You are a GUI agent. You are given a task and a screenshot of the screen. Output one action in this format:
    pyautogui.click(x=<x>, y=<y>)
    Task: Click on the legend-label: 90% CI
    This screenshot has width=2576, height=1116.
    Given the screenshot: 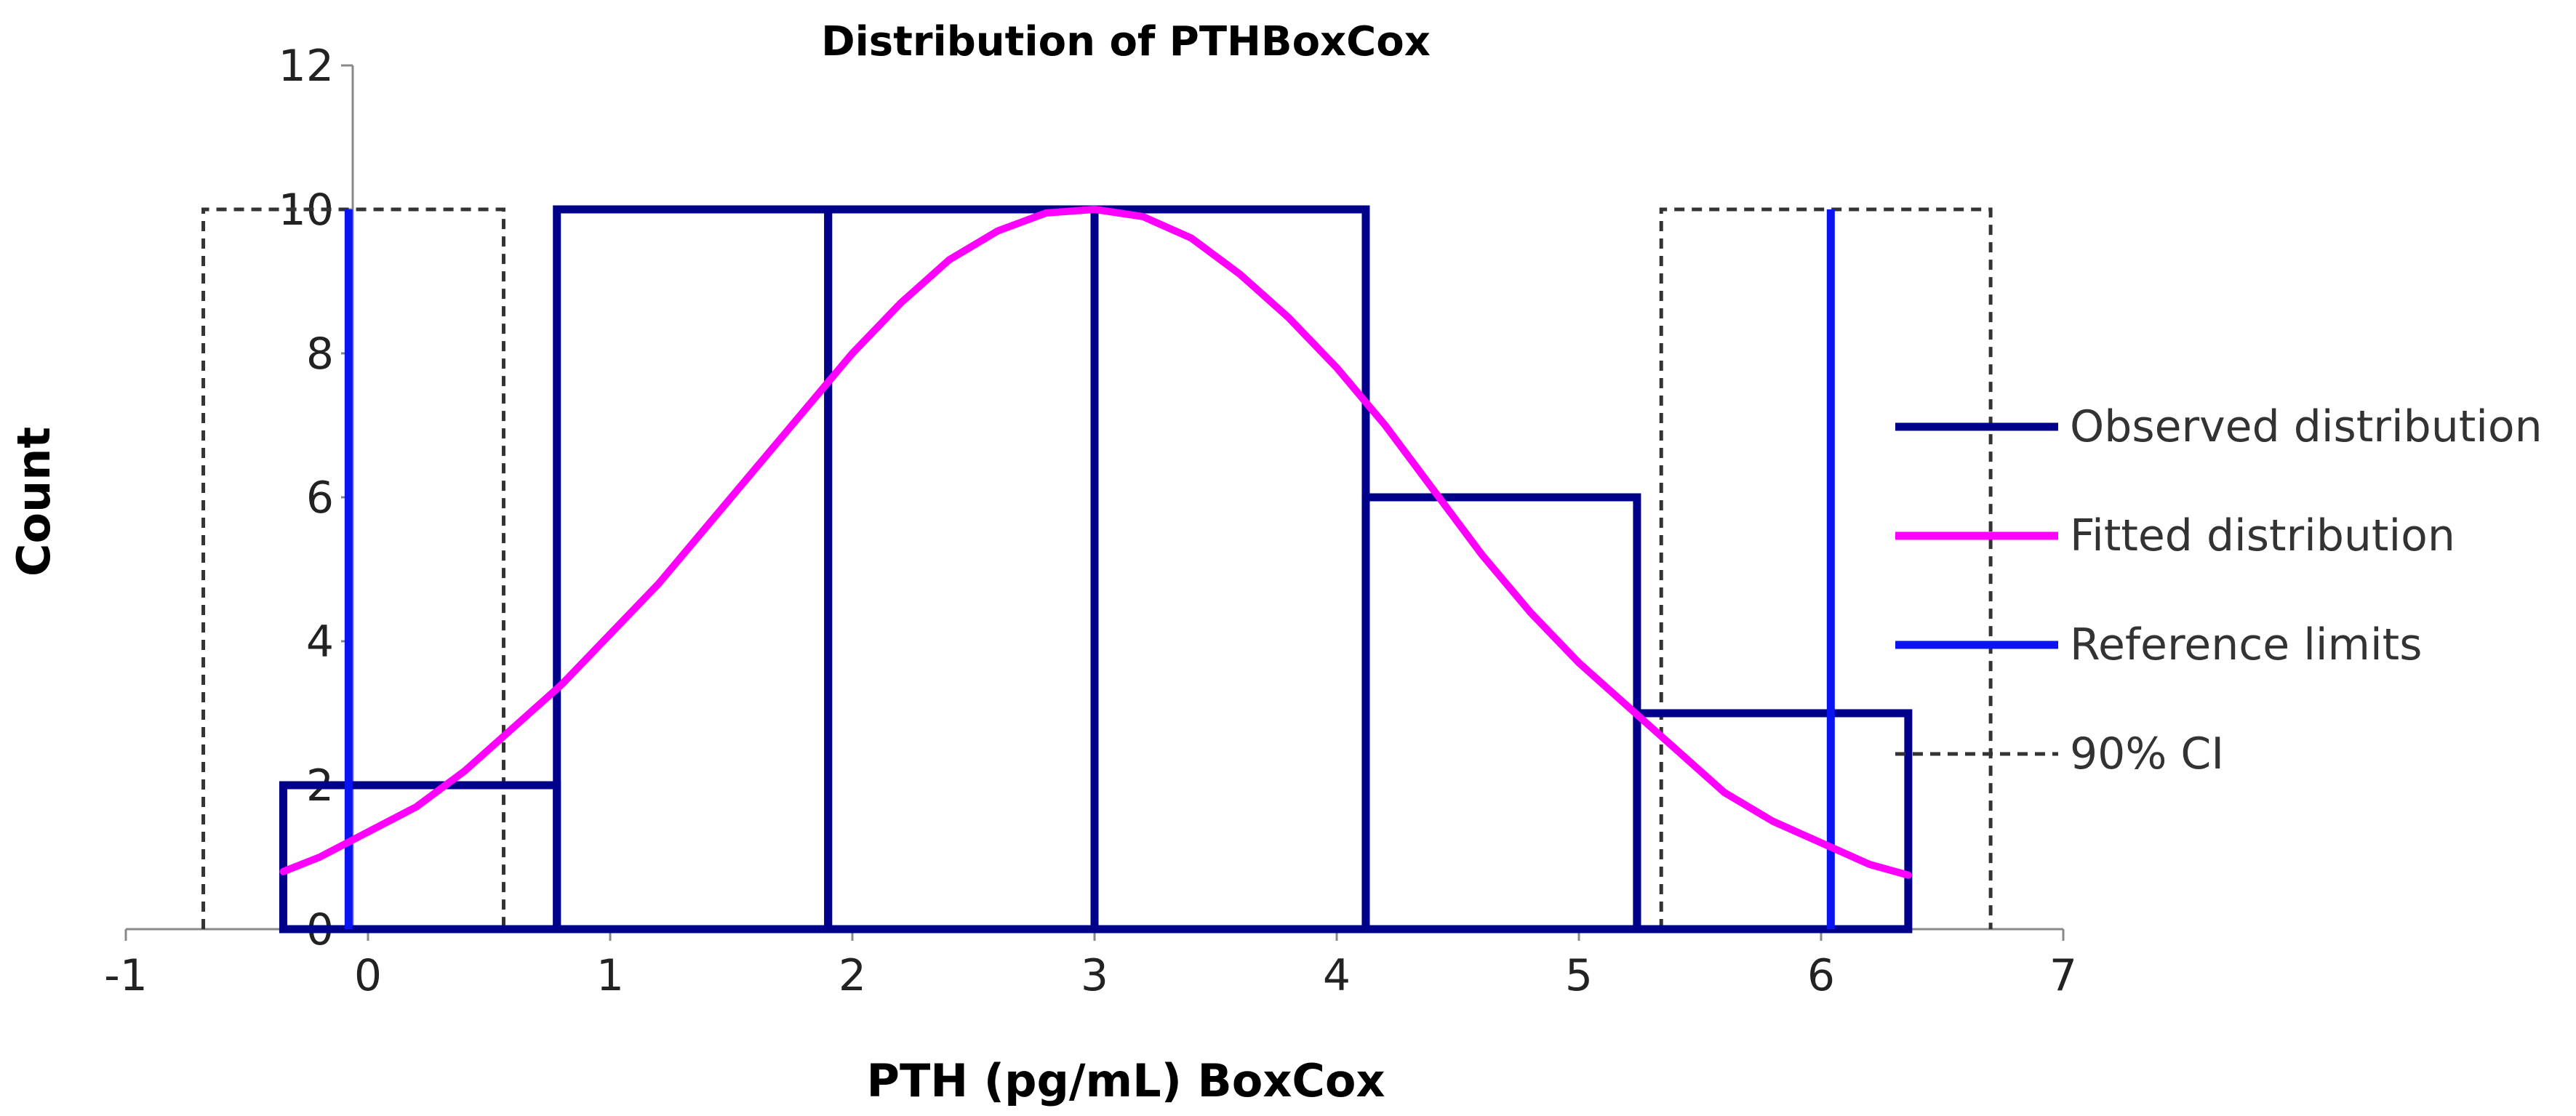 What is the action you would take?
    pyautogui.click(x=2147, y=754)
    